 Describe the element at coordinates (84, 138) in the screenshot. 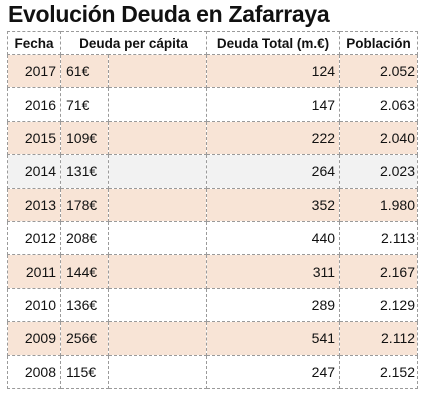

I see `cell-per-capita: 109€` at that location.